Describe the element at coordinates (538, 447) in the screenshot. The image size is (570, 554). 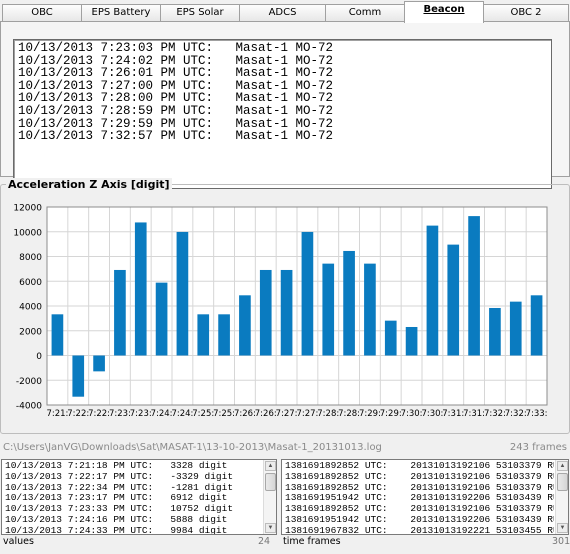
I see `frames-count: 243 frames` at that location.